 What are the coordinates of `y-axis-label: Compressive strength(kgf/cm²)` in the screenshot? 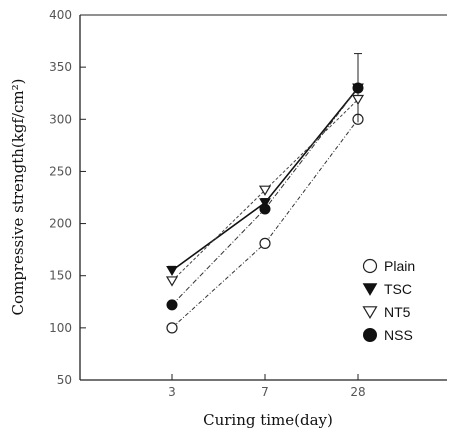 It's located at (18, 196).